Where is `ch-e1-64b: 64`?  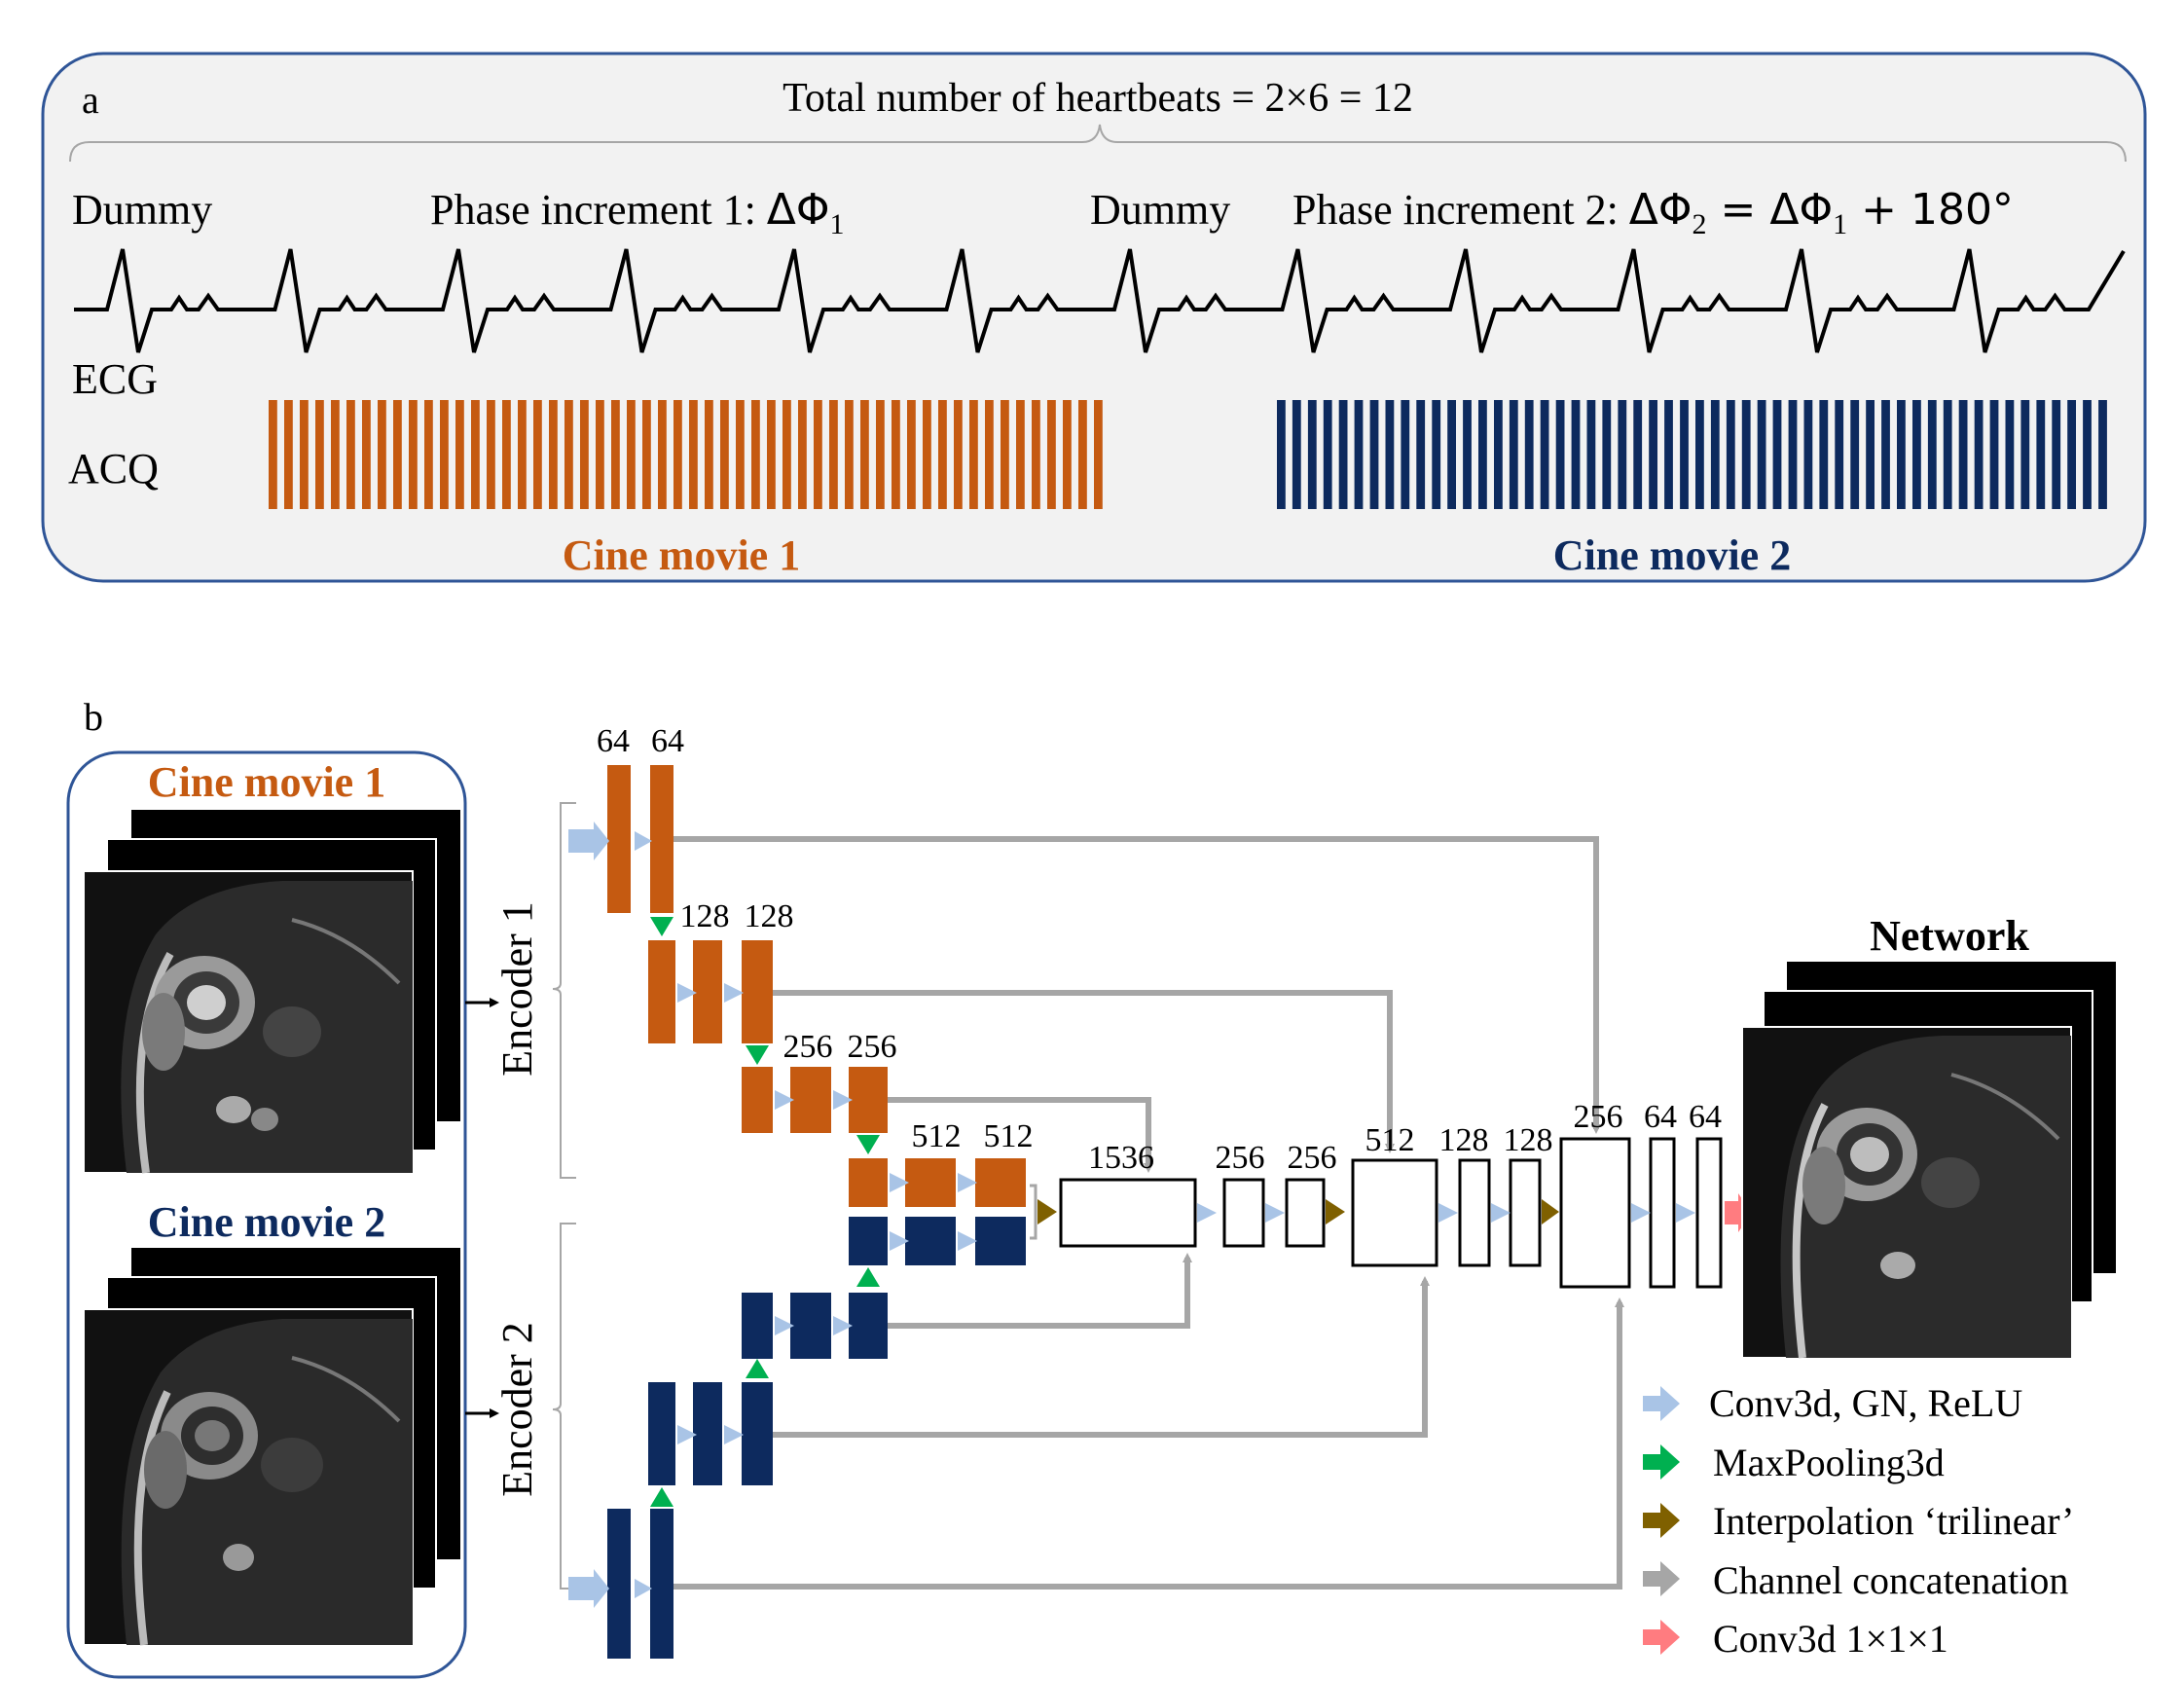
ch-e1-64b: 64 is located at coordinates (667, 741).